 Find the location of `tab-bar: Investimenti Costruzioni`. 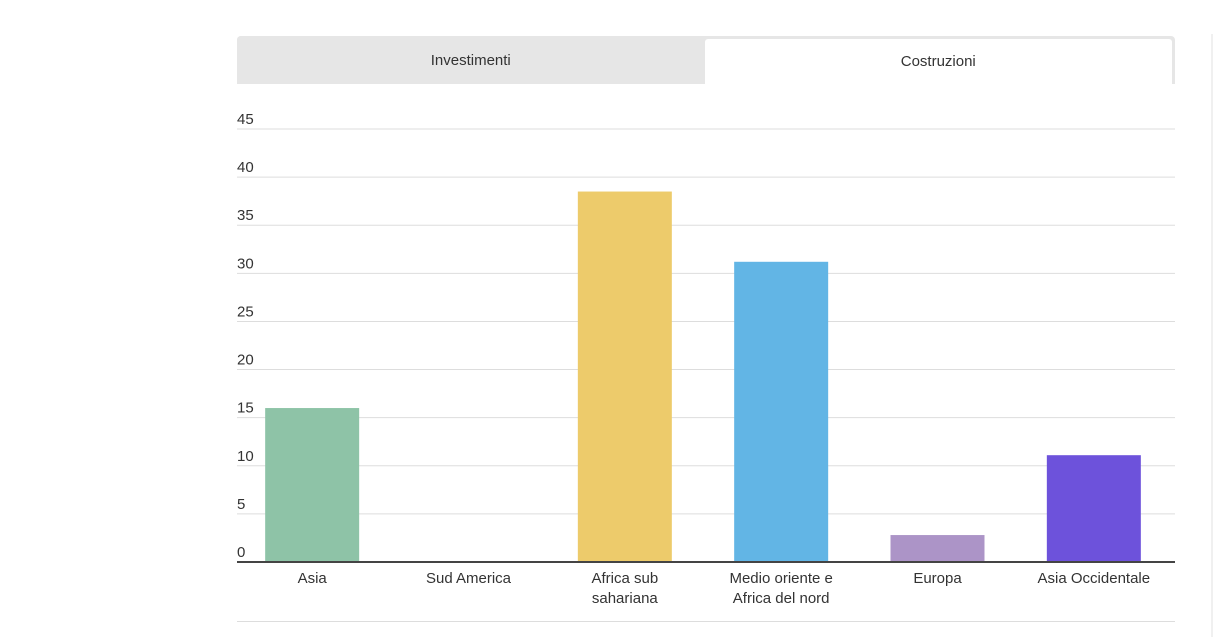

tab-bar: Investimenti Costruzioni is located at coordinates (706, 60).